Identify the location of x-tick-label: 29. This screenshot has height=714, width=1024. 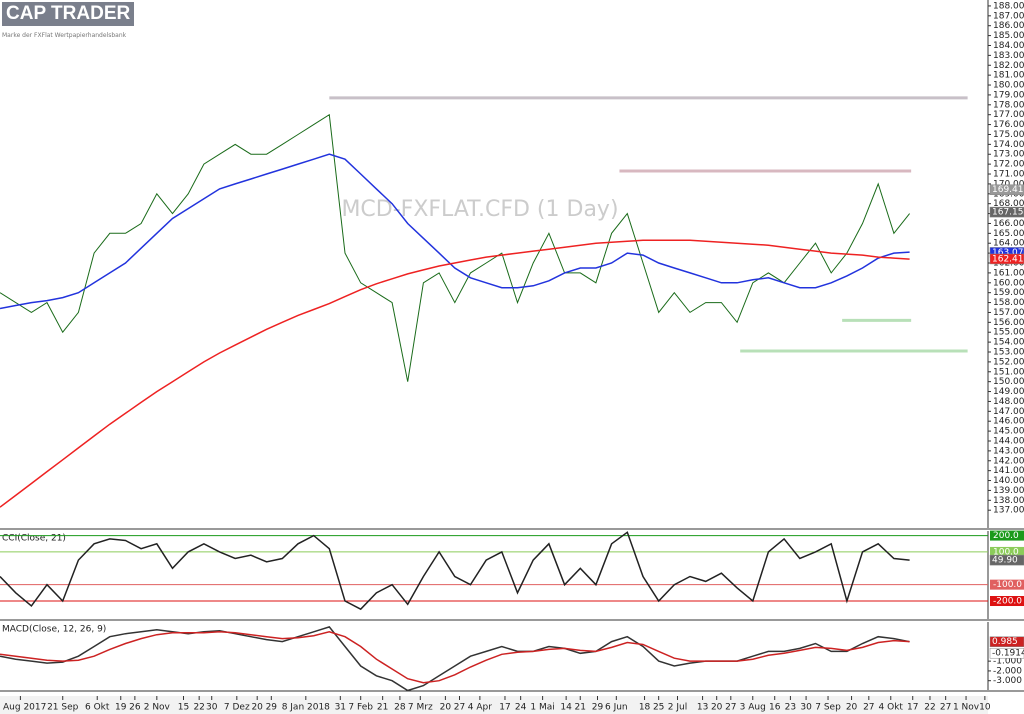
(598, 708).